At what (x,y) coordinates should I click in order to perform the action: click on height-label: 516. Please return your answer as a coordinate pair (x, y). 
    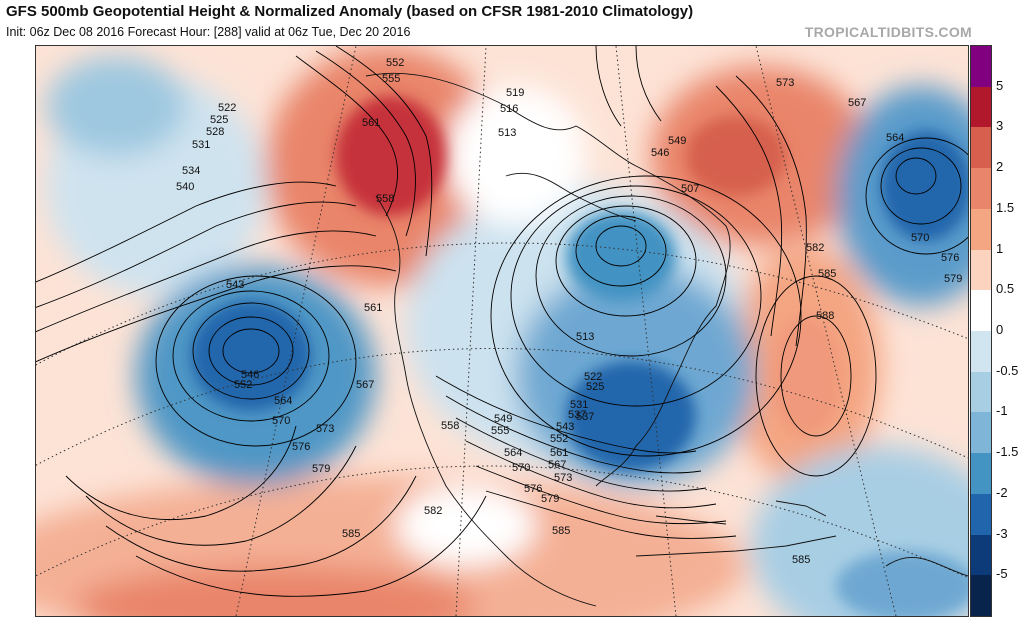
    Looking at the image, I should click on (509, 109).